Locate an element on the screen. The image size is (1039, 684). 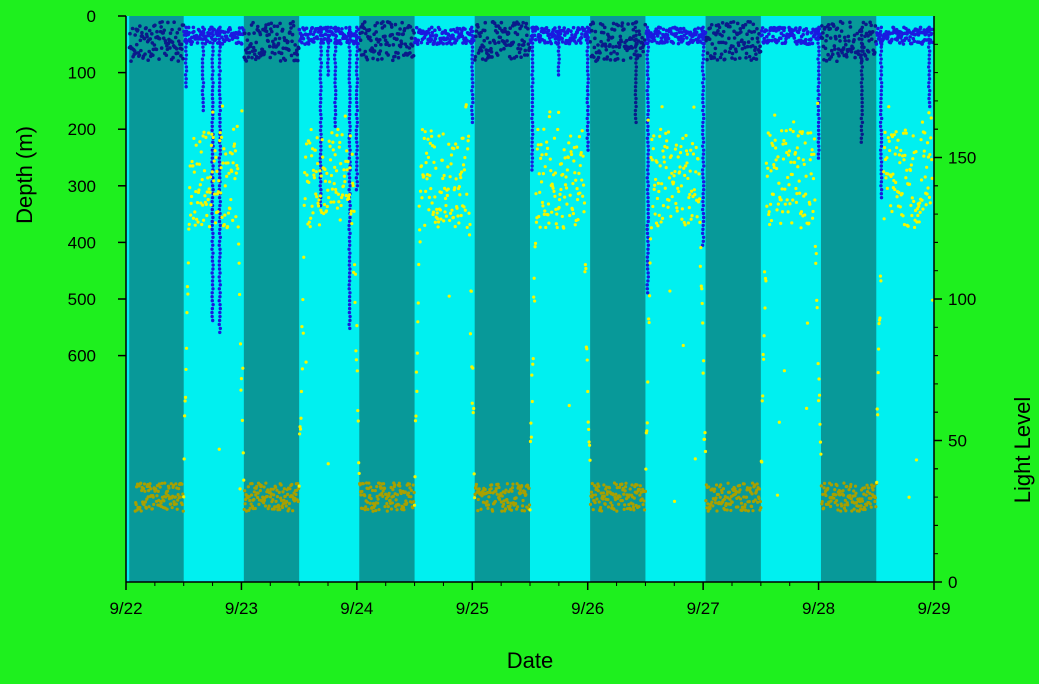
depth-tick-label: 500 is located at coordinates (82, 299).